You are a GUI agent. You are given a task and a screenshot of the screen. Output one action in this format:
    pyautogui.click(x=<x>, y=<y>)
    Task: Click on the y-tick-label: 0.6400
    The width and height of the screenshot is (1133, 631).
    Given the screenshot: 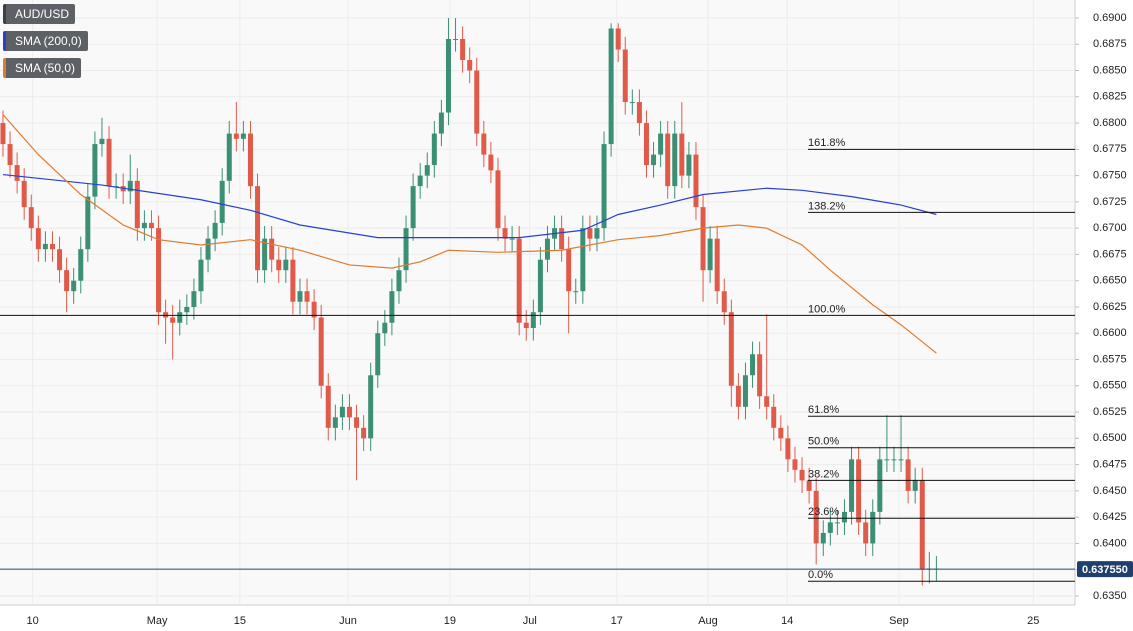 What is the action you would take?
    pyautogui.click(x=1110, y=543)
    